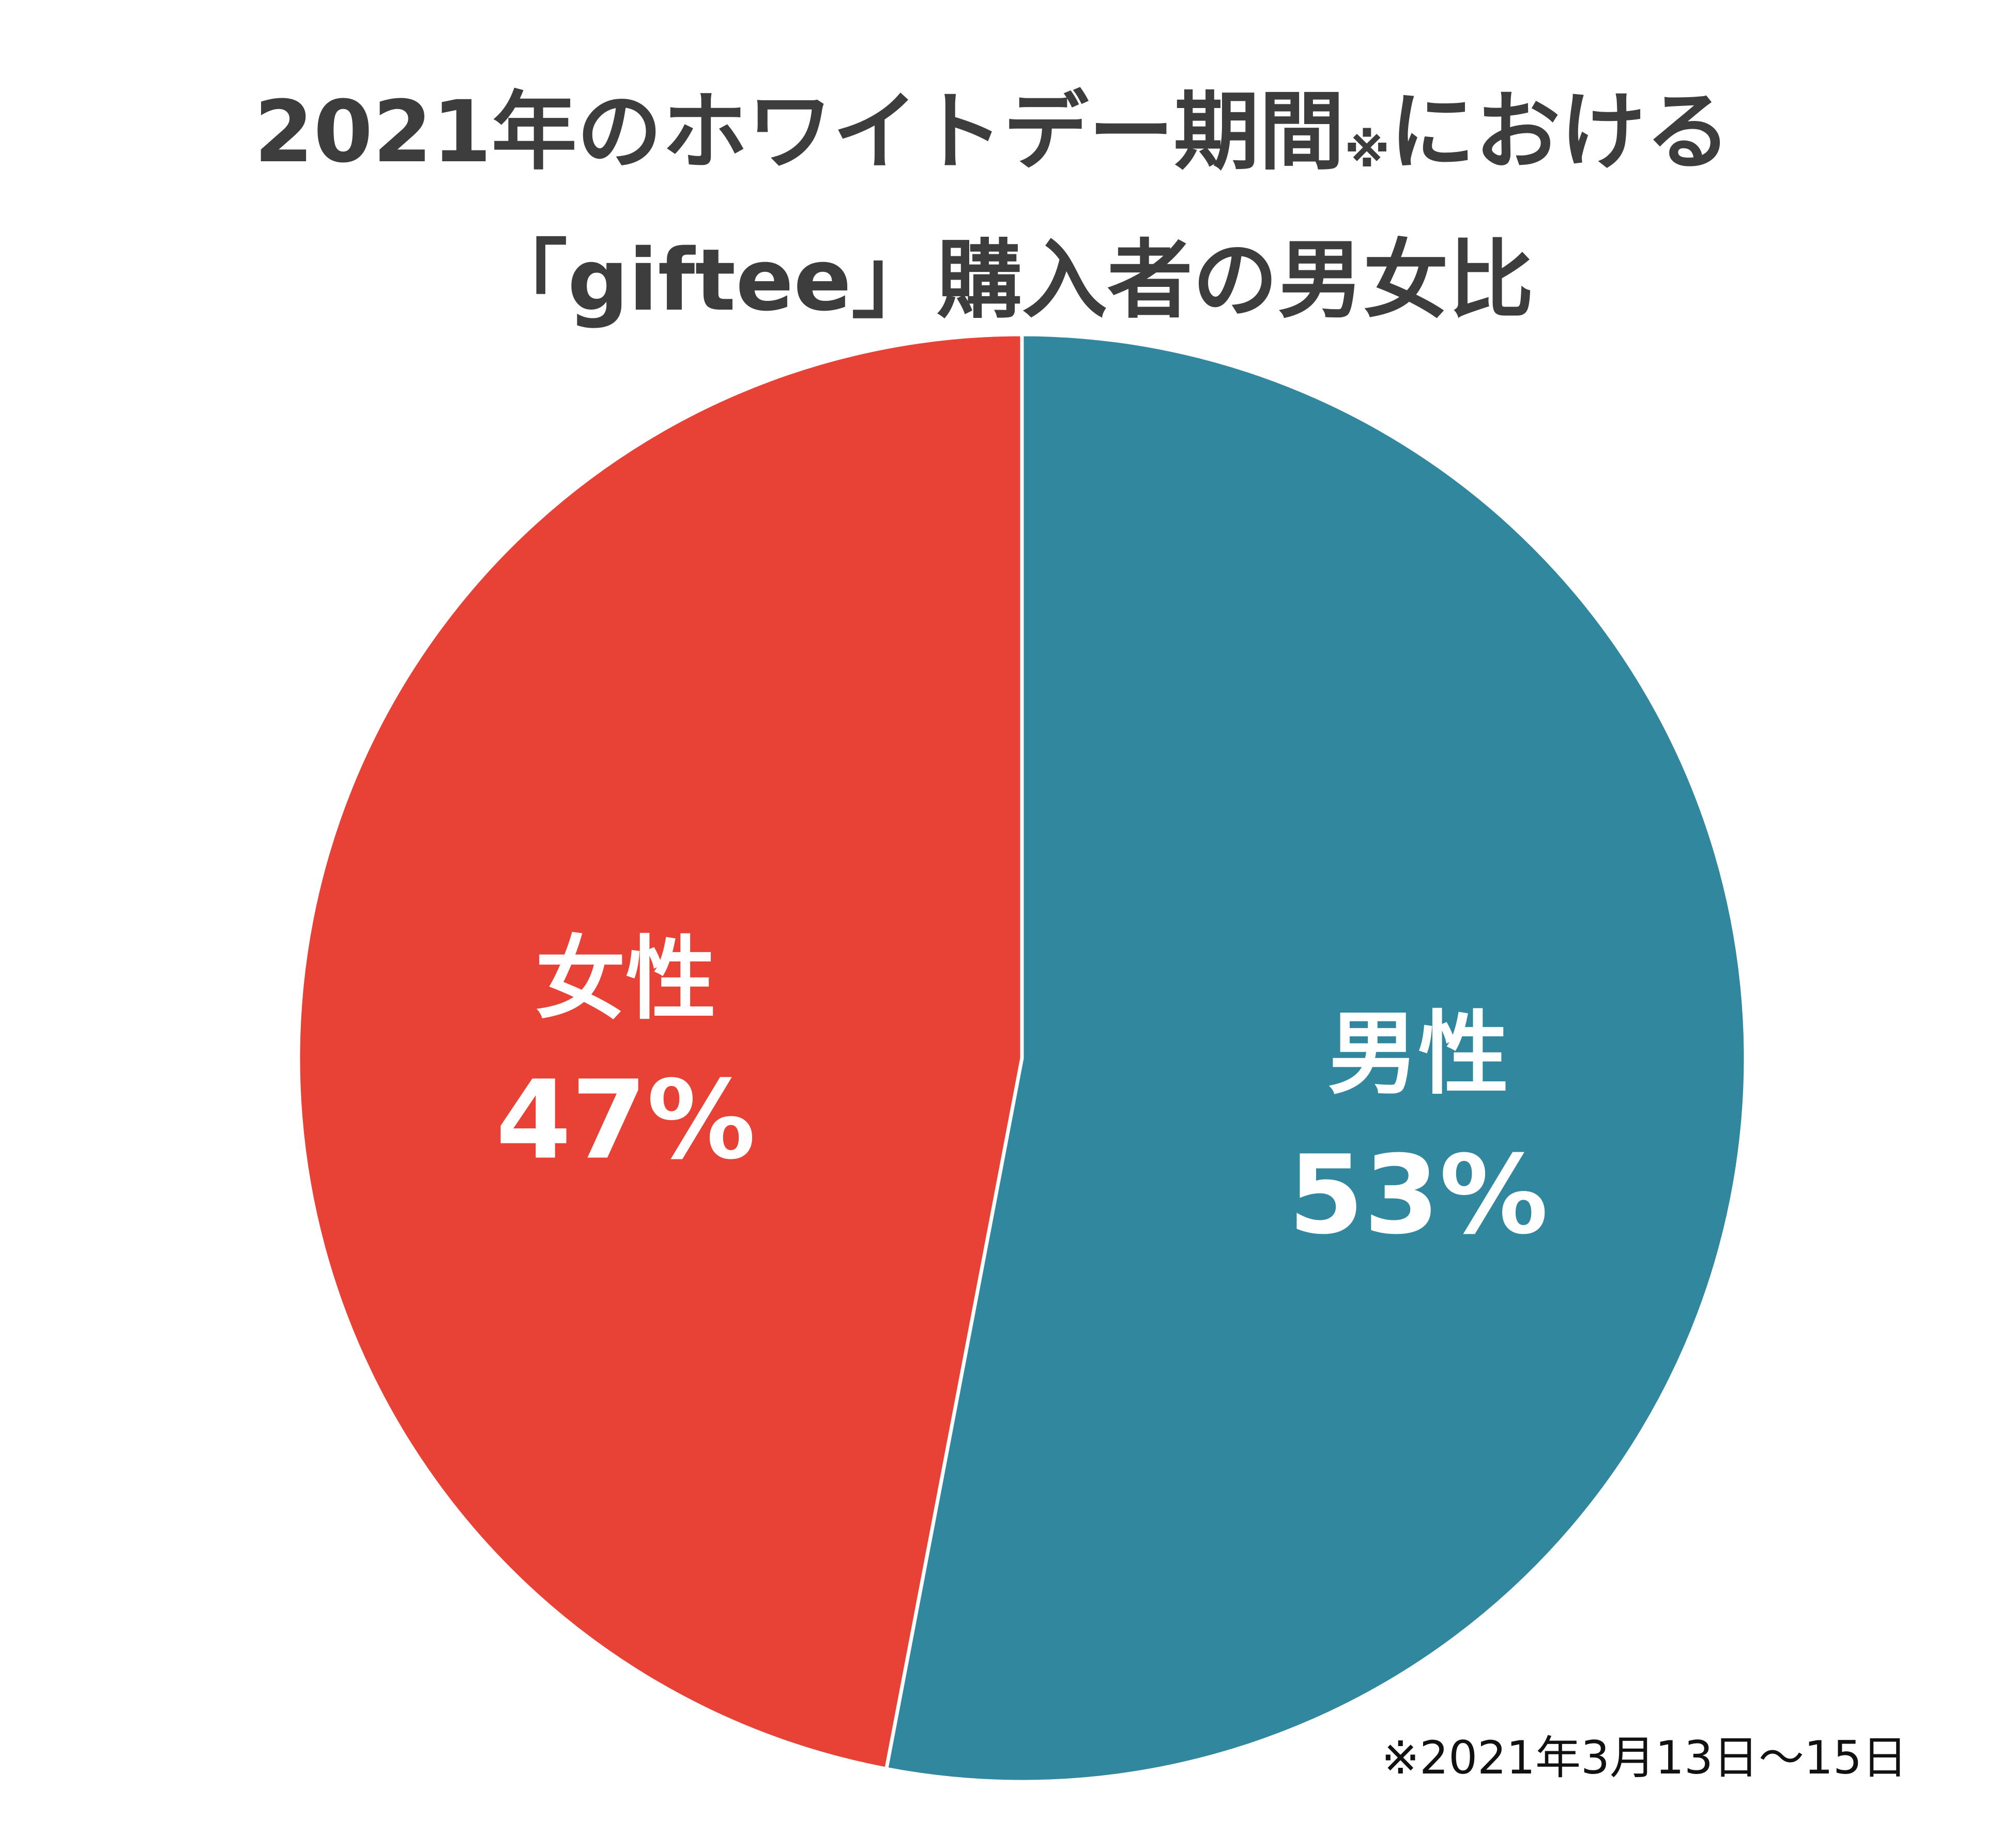 Image resolution: width=2016 pixels, height=1835 pixels. Describe the element at coordinates (1418, 1194) in the screenshot. I see `pie-slice-male-value: 53%` at that location.